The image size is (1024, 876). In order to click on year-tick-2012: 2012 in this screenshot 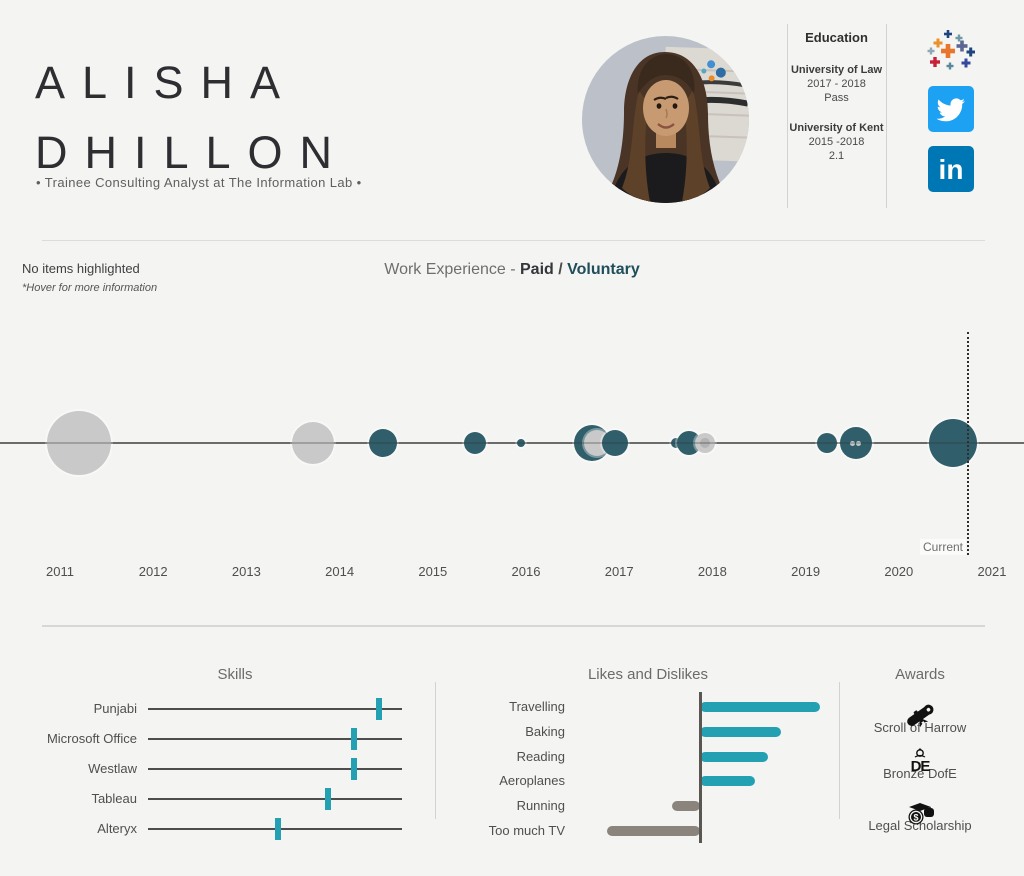, I will do `click(153, 571)`.